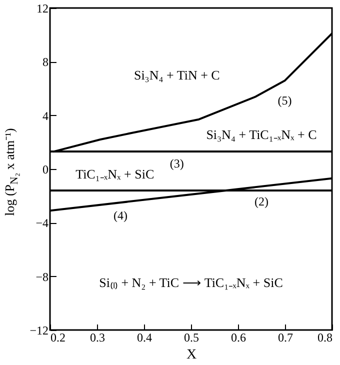 This screenshot has height=365, width=340. What do you see at coordinates (177, 163) in the screenshot?
I see `series-label: (3)` at bounding box center [177, 163].